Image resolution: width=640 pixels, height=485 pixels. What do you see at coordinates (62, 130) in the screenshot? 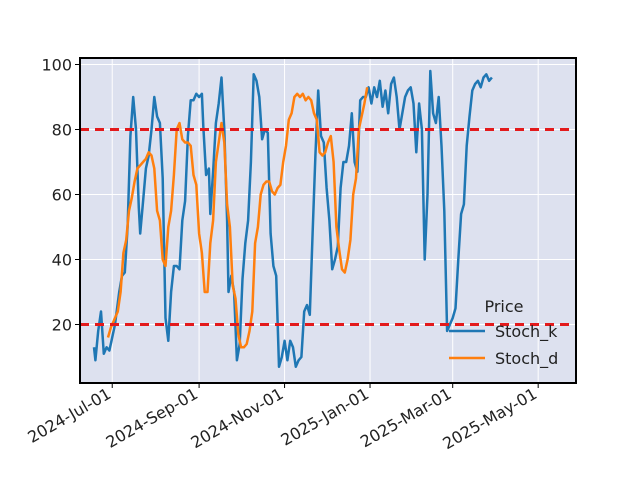
I see `y-tick-label: 80` at bounding box center [62, 130].